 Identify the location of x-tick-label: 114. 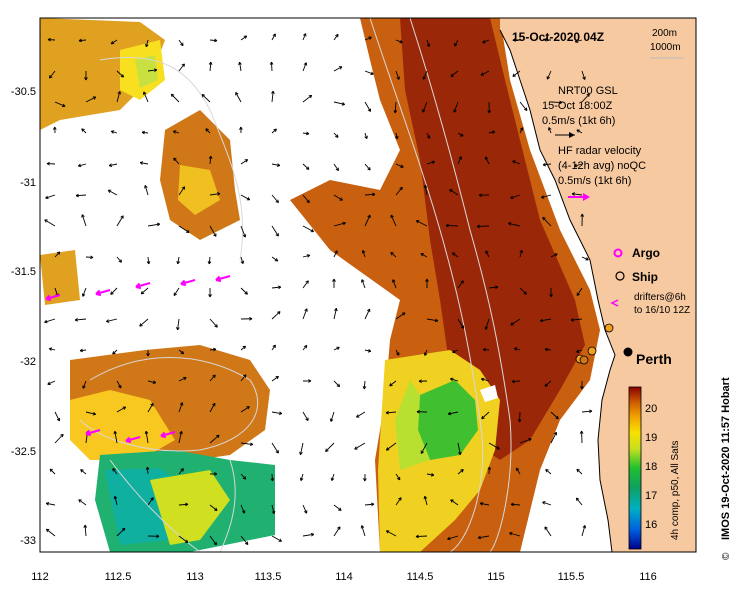
(344, 577).